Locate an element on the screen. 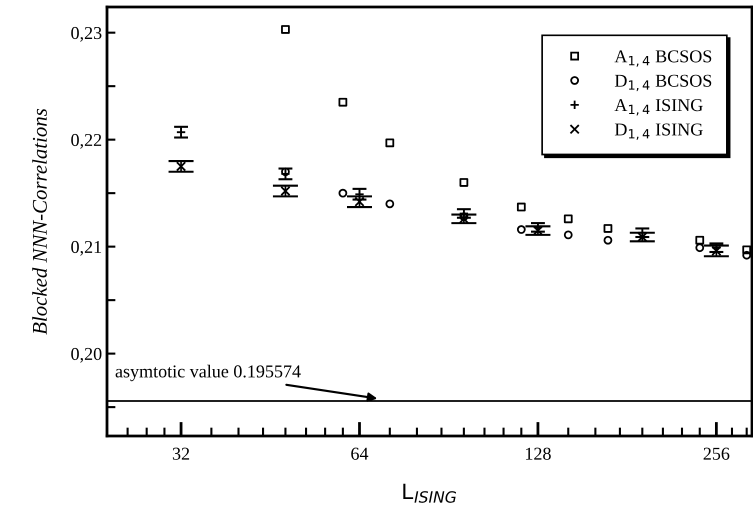  legend-label: D$_{1,4}$ BCSOS is located at coordinates (663, 83).